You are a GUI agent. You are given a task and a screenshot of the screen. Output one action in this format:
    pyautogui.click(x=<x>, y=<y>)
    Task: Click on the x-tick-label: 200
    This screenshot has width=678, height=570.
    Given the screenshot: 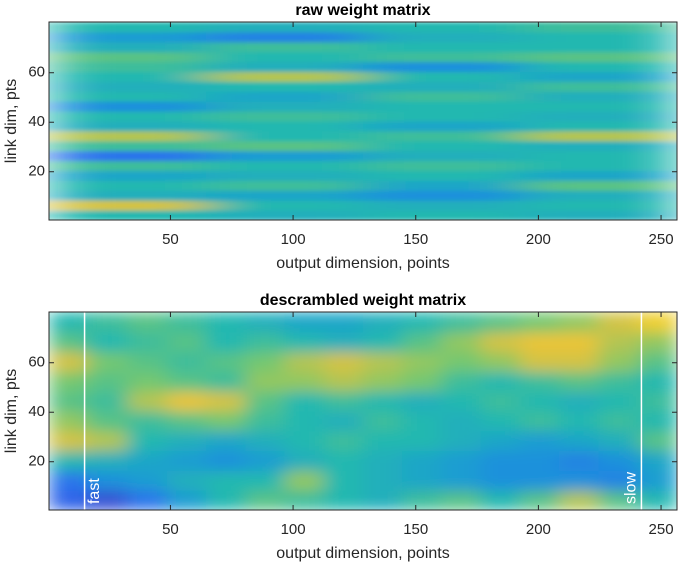 What is the action you would take?
    pyautogui.click(x=538, y=239)
    